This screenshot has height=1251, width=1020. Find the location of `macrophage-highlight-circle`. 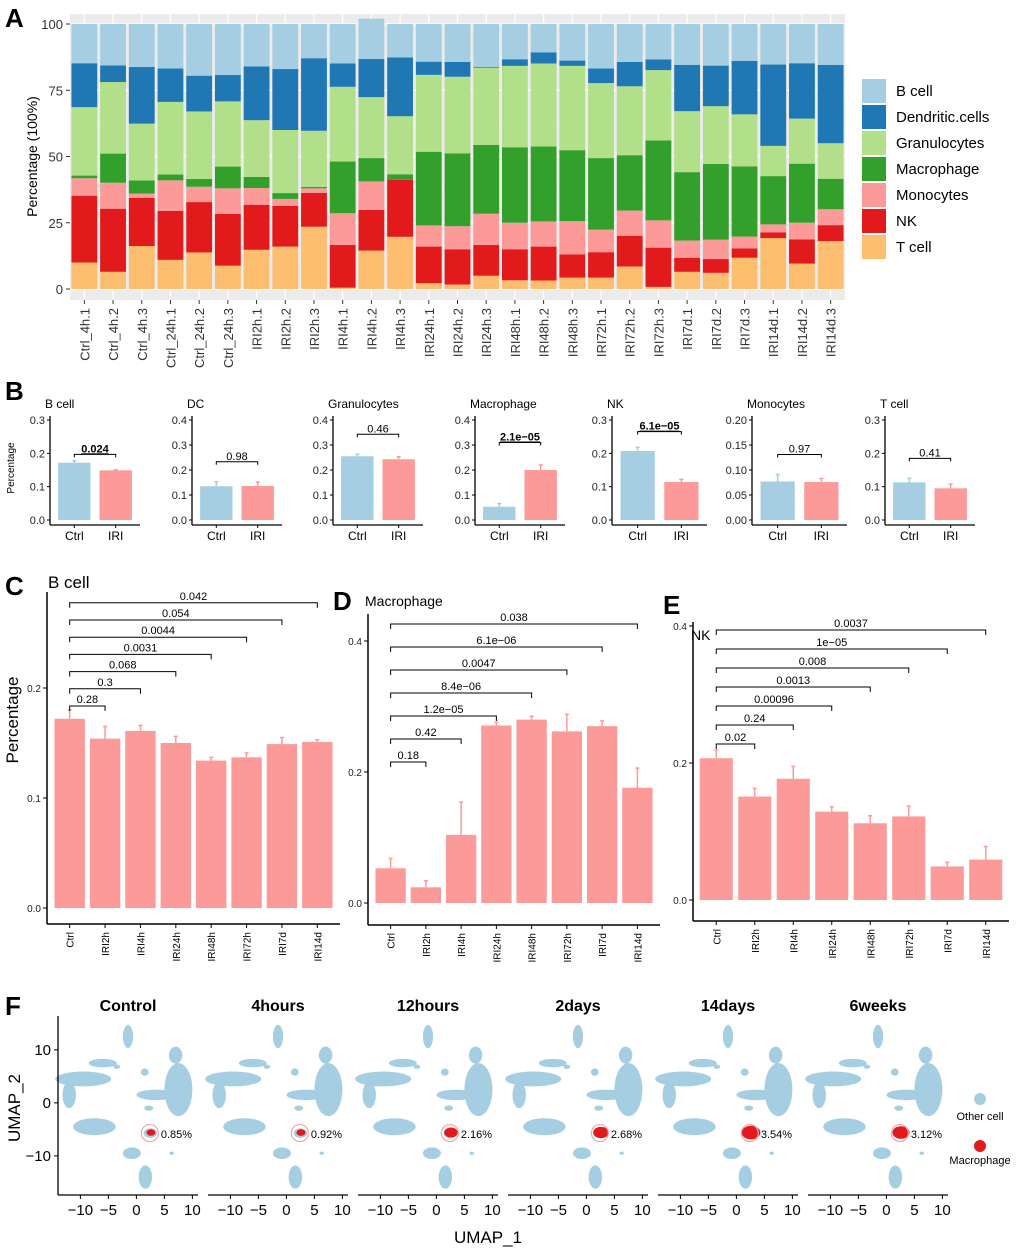

macrophage-highlight-circle is located at coordinates (149, 1133).